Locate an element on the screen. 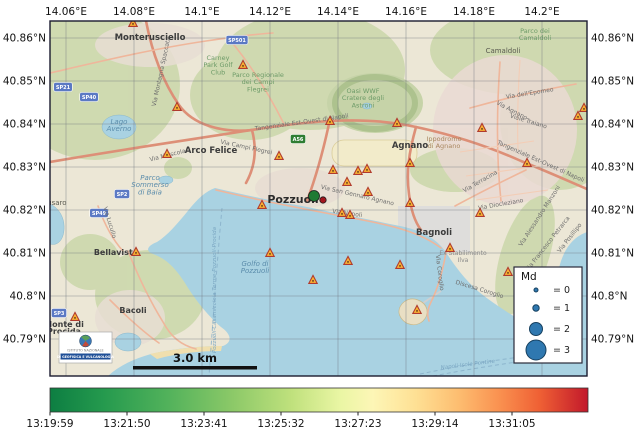 The height and width of the screenshot is (437, 638). place-label: Monterusciello is located at coordinates (150, 38).